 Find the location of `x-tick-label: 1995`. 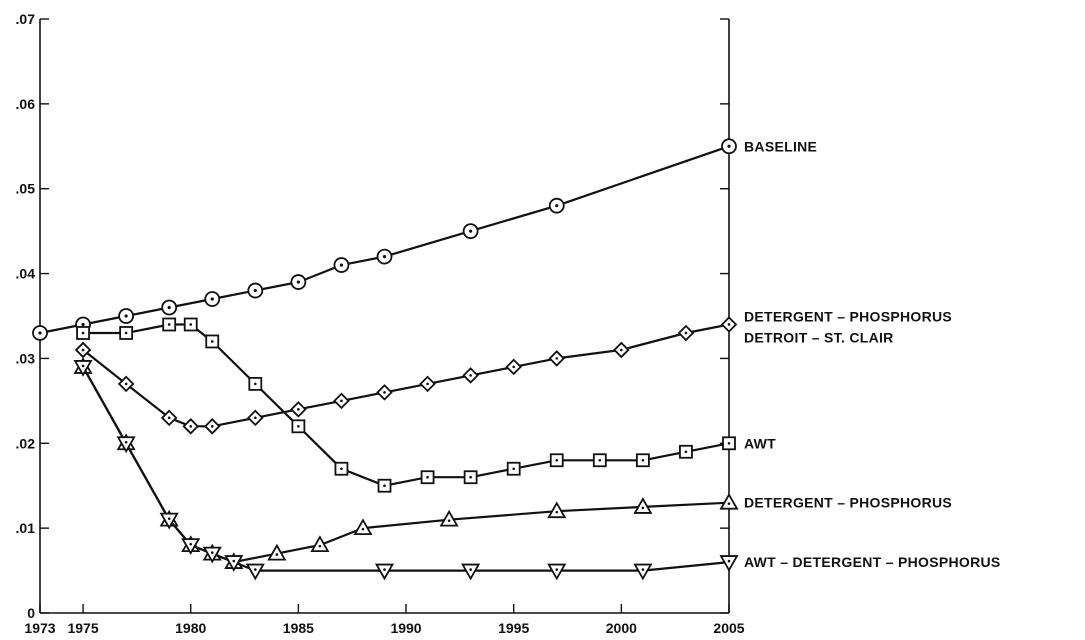

x-tick-label: 1995 is located at coordinates (513, 628).